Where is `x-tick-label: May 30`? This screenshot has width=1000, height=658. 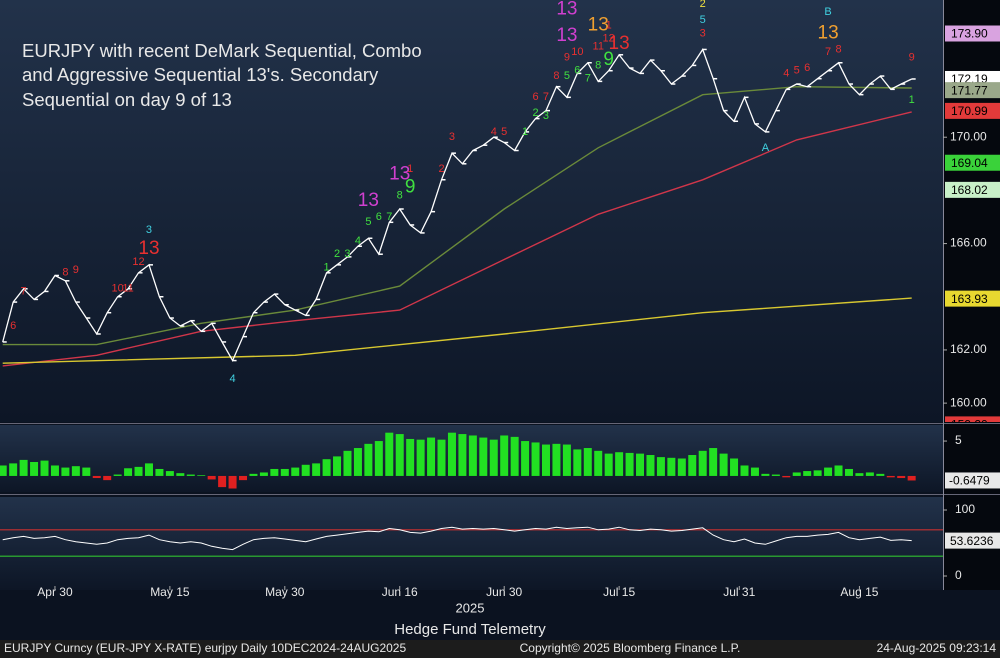
x-tick-label: May 30 is located at coordinates (285, 592).